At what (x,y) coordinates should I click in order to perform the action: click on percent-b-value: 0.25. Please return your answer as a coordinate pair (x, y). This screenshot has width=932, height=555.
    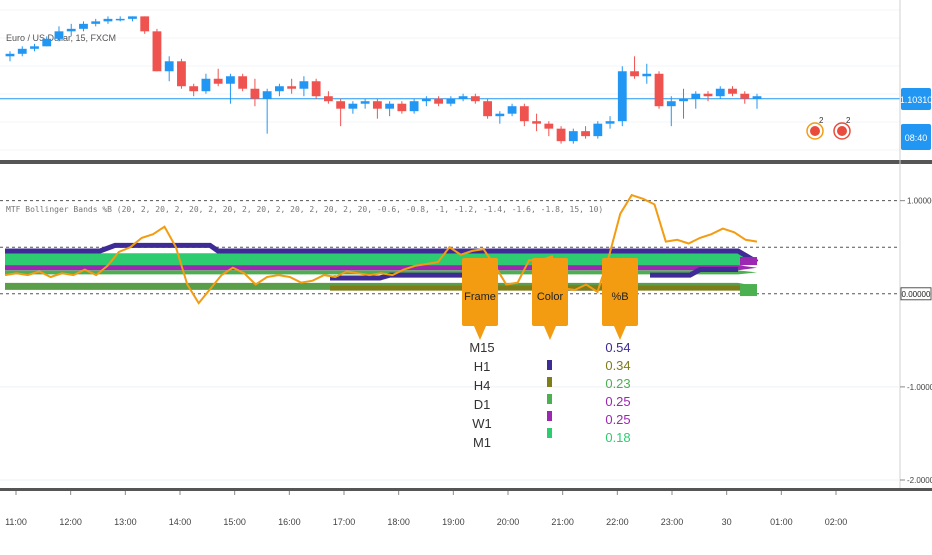
    Looking at the image, I should click on (617, 401).